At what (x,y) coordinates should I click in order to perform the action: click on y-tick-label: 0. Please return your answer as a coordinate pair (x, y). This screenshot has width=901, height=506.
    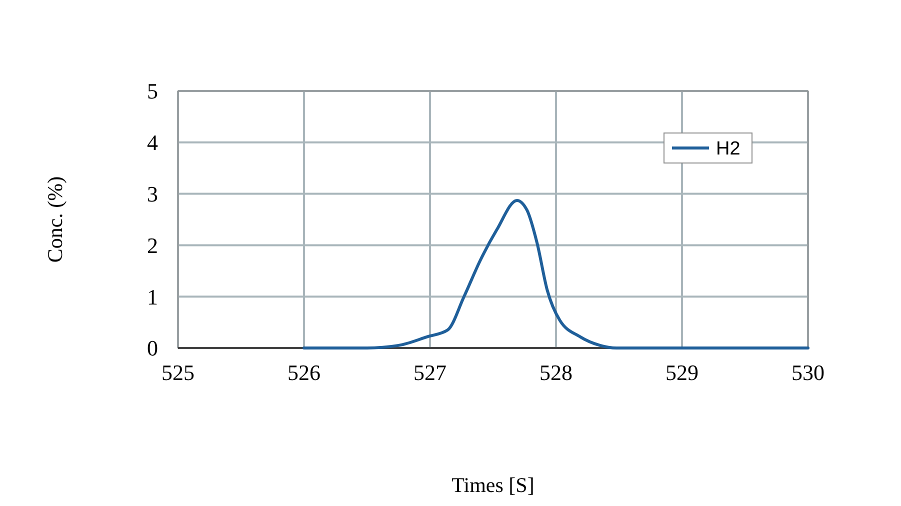
    Looking at the image, I should click on (152, 348).